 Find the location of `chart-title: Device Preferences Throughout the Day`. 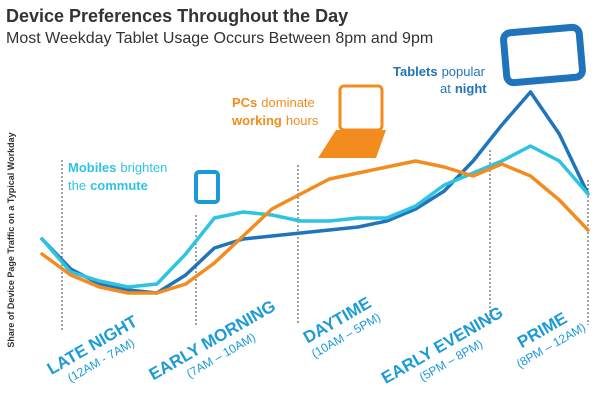

chart-title: Device Preferences Throughout the Day is located at coordinates (177, 16).